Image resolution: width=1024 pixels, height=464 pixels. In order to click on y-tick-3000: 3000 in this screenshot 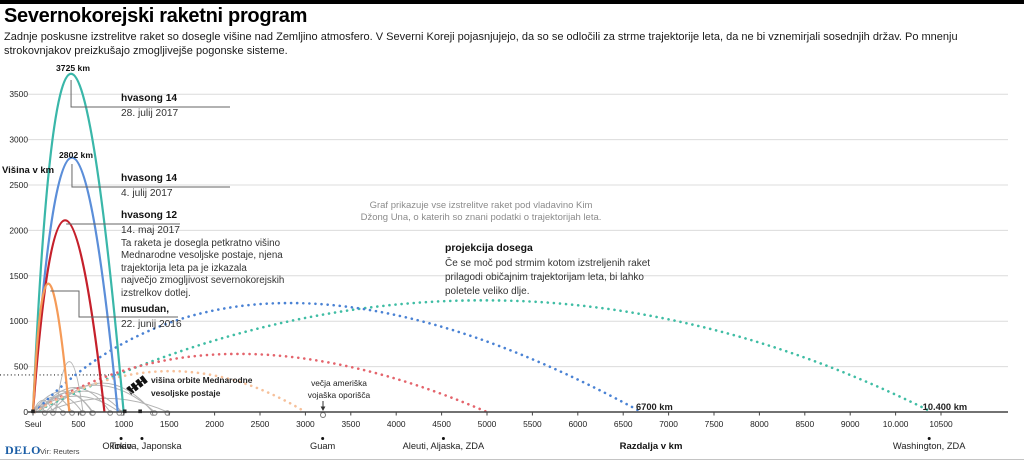, I will do `click(18, 140)`.